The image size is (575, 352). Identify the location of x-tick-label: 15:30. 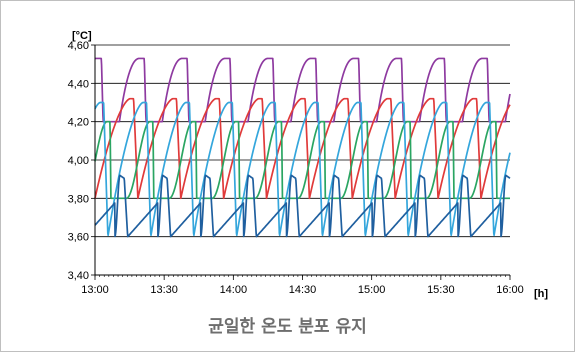
(441, 290).